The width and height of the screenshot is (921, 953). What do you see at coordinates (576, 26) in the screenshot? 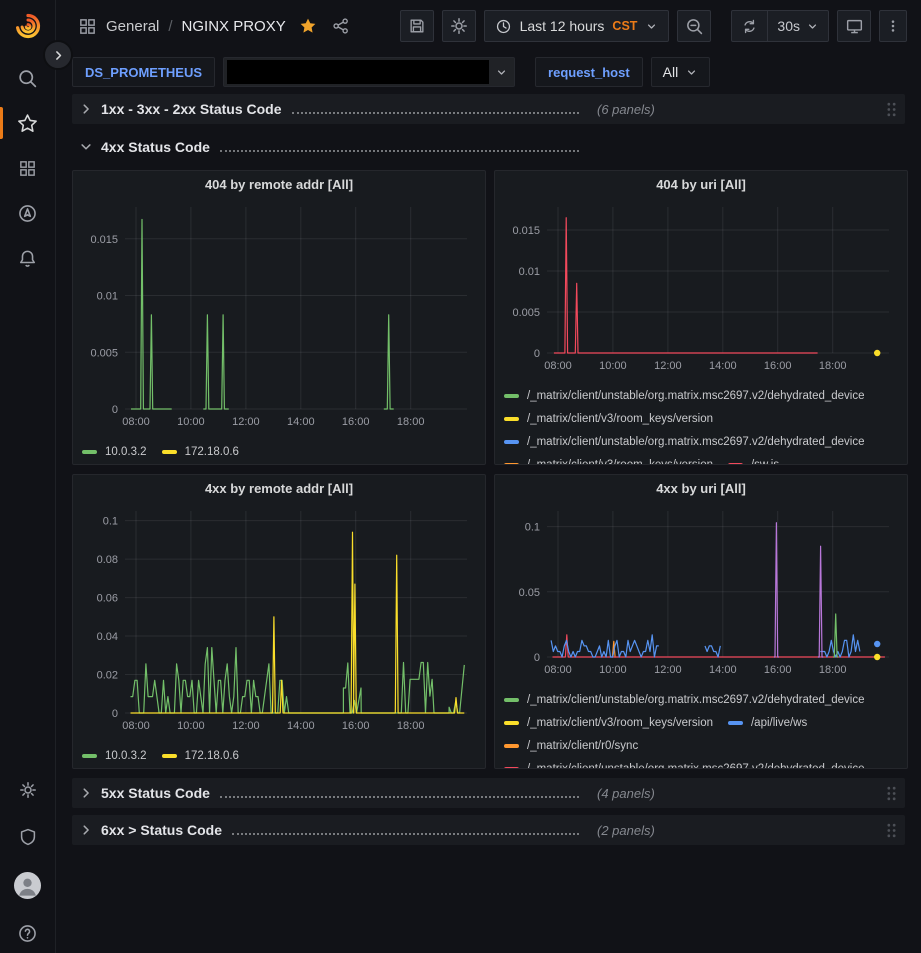
I see `time-range-picker: Last 12 hours CST` at bounding box center [576, 26].